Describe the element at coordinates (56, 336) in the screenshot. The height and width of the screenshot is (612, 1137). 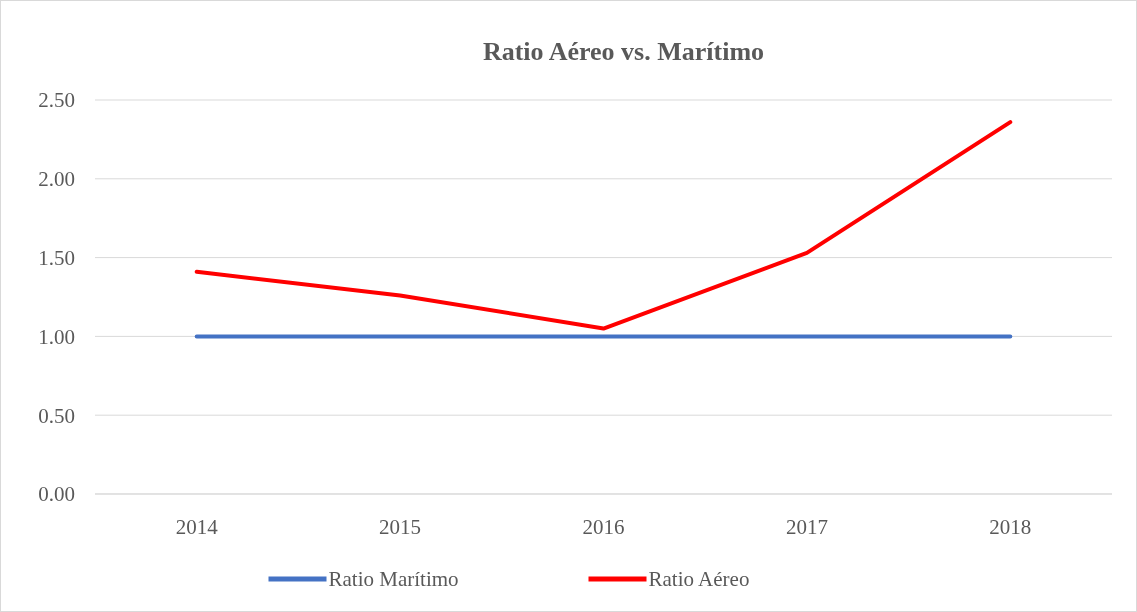
I see `y-tick-label: 1.00` at that location.